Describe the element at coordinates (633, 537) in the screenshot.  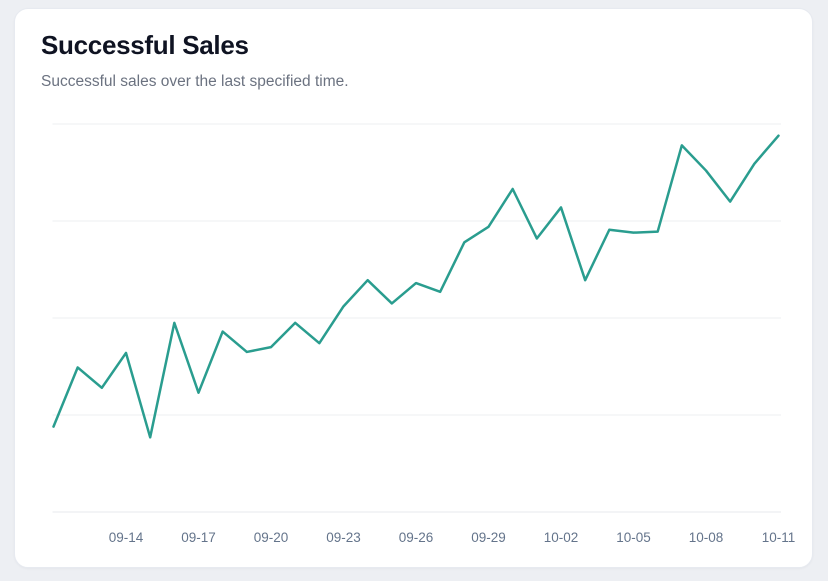
I see `x-tick-label: 10-05` at that location.